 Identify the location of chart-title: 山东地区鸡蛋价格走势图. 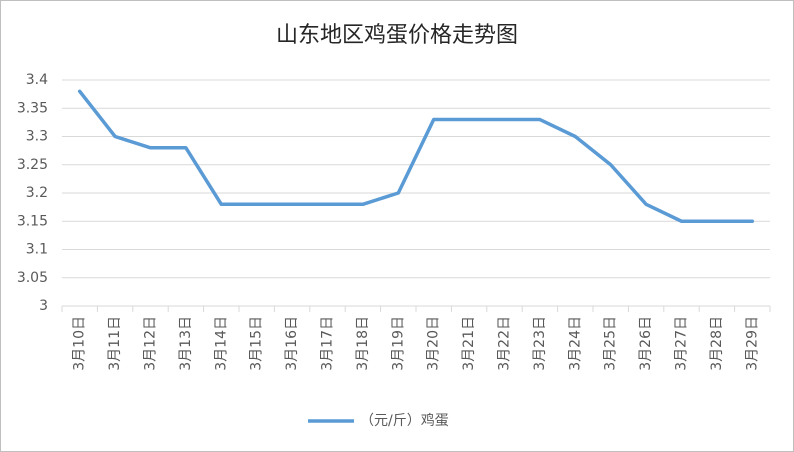
(397, 35).